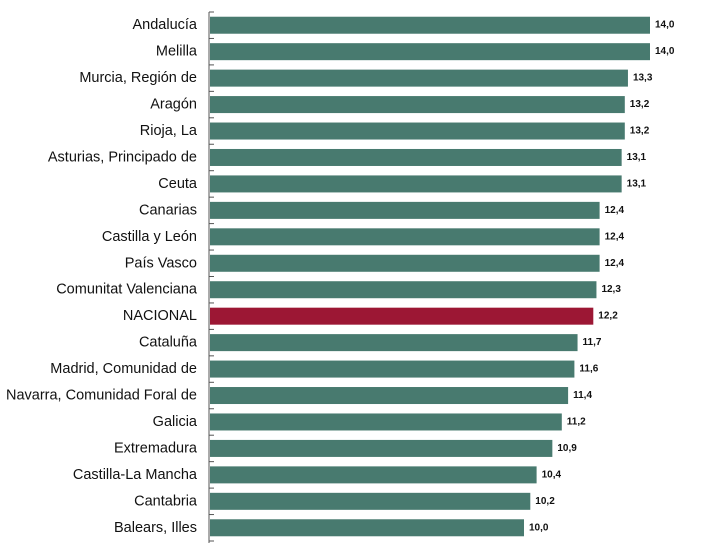 The width and height of the screenshot is (723, 552). Describe the element at coordinates (127, 290) in the screenshot. I see `category-label: Comunitat Valenciana` at that location.